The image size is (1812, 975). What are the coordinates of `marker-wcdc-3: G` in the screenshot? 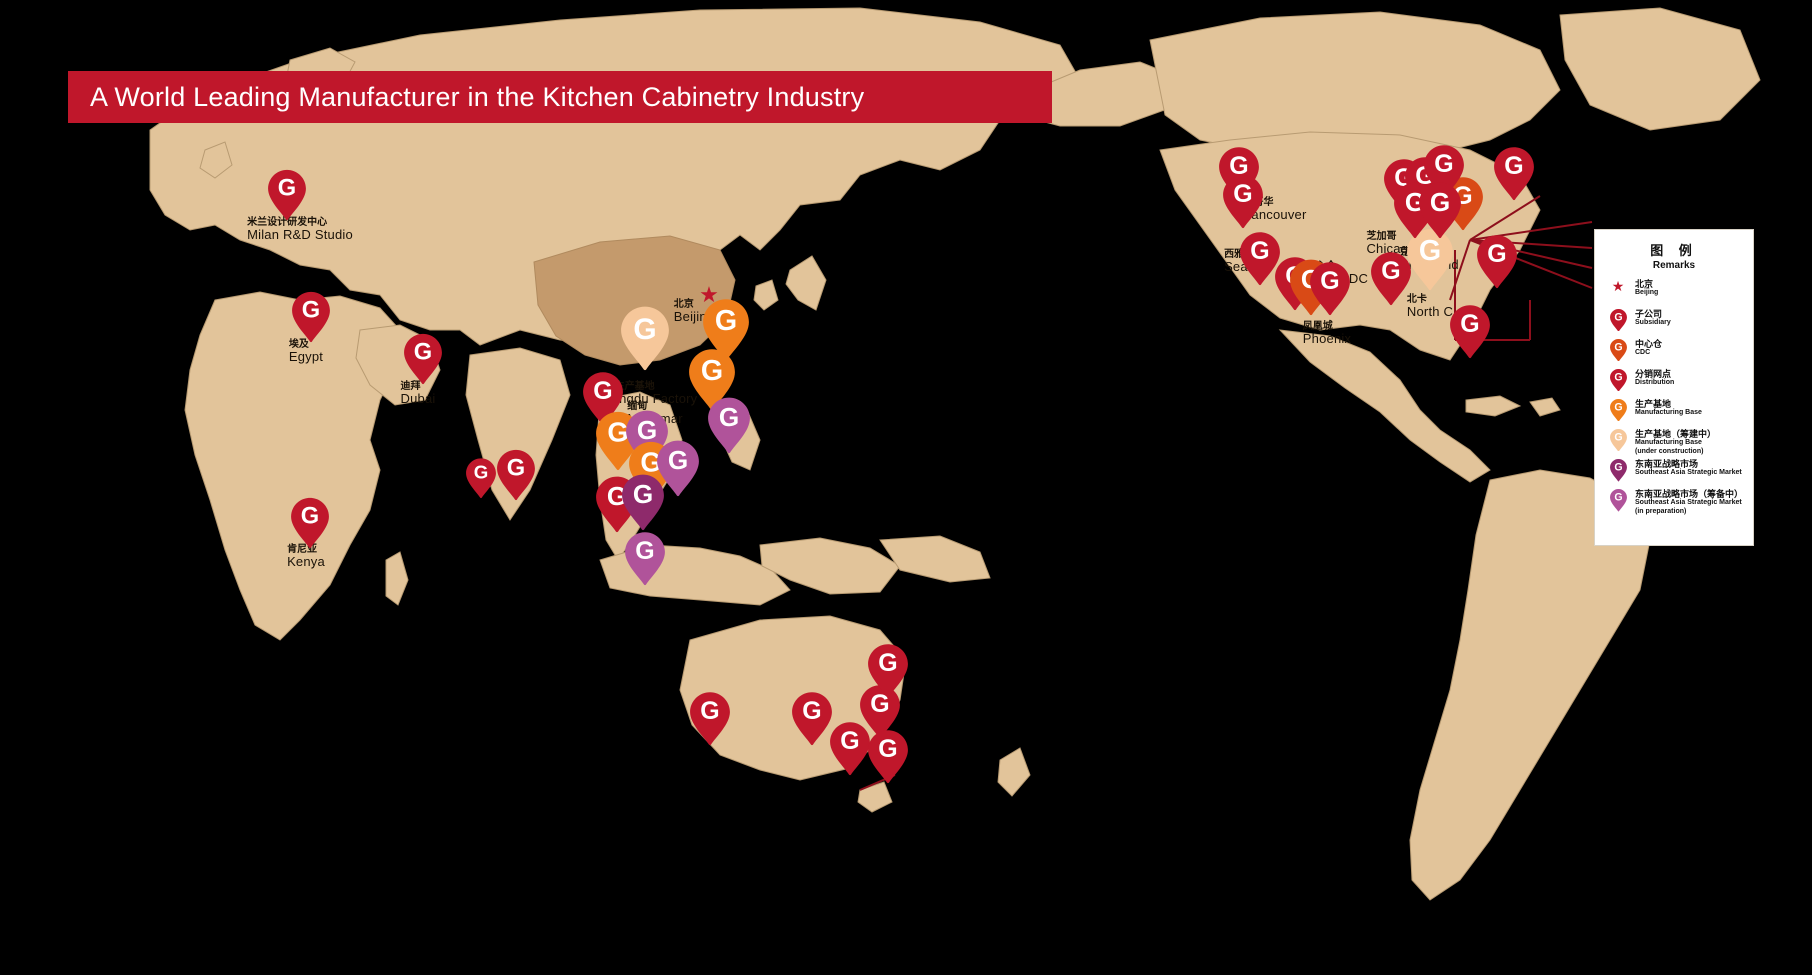 It's located at (1330, 289).